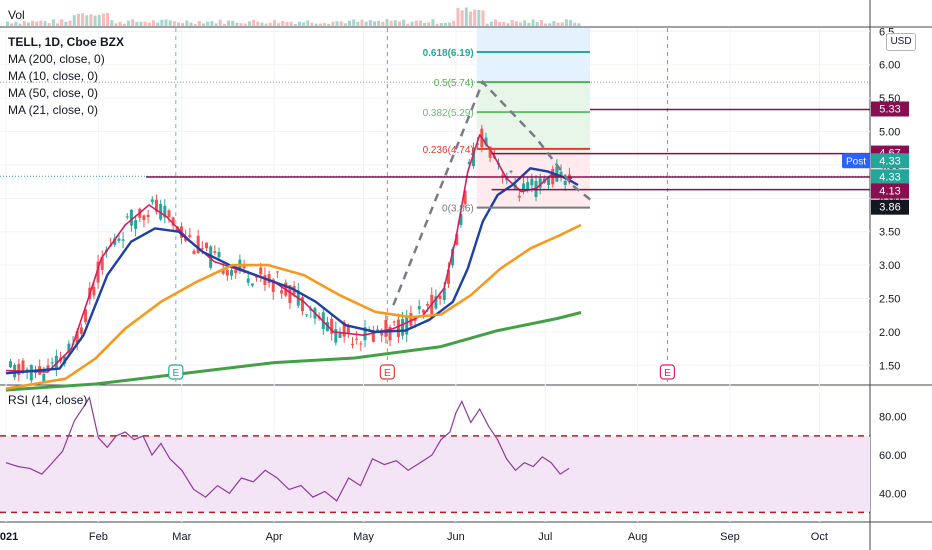 The image size is (932, 550). Describe the element at coordinates (274, 537) in the screenshot. I see `time-tick-label: Apr` at that location.